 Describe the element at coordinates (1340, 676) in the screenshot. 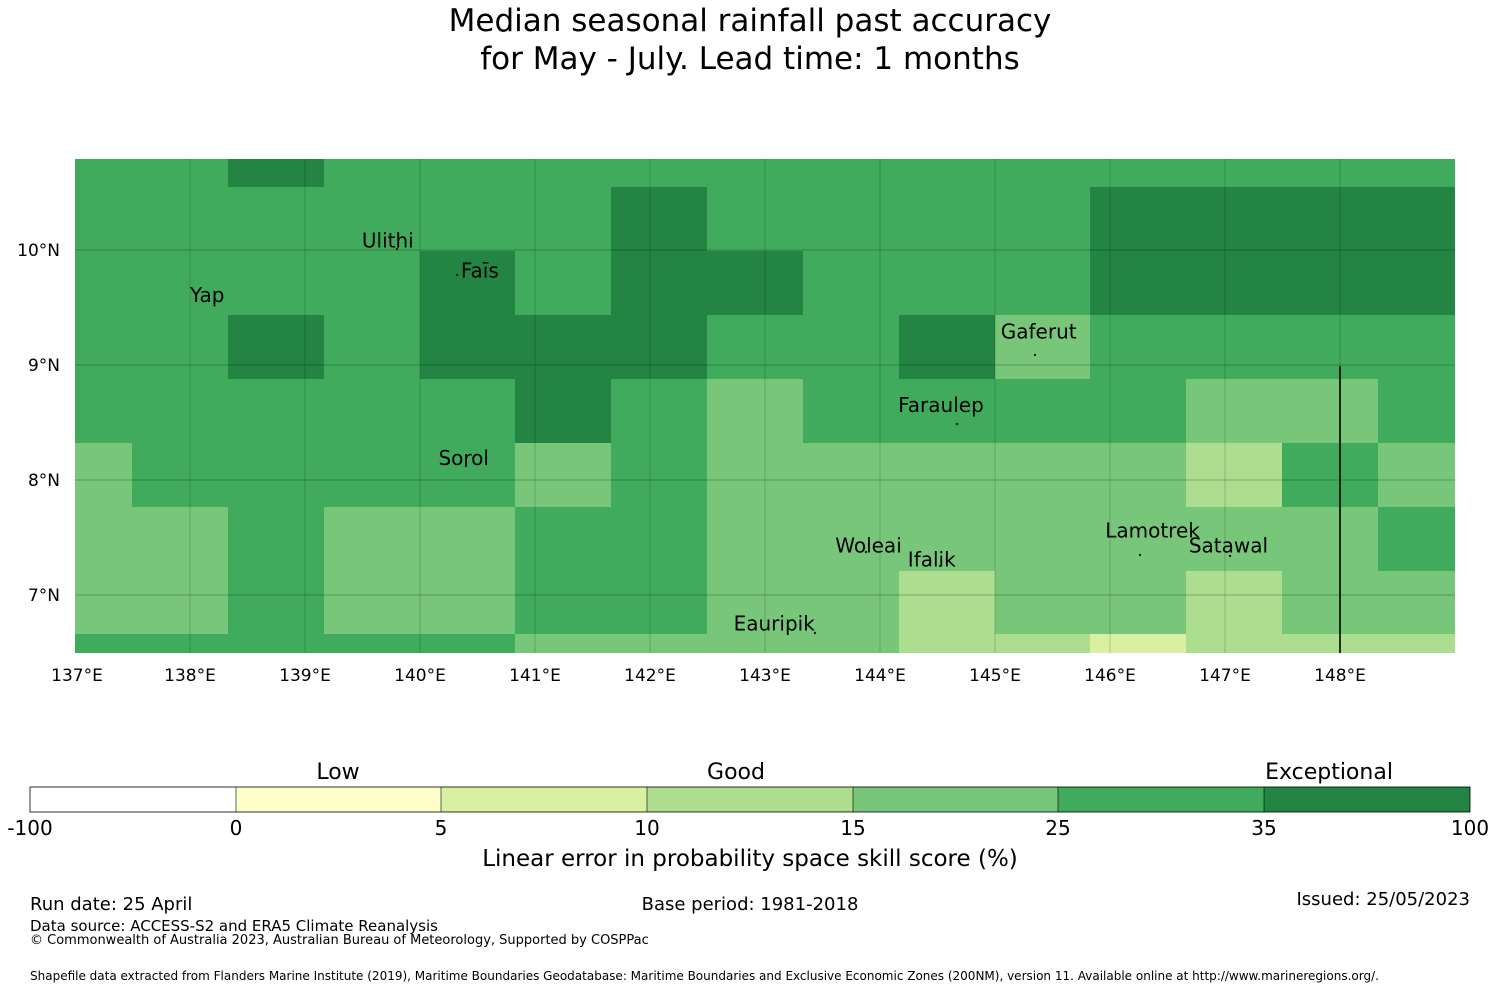

I see `lon-tick-label: 148°E` at that location.